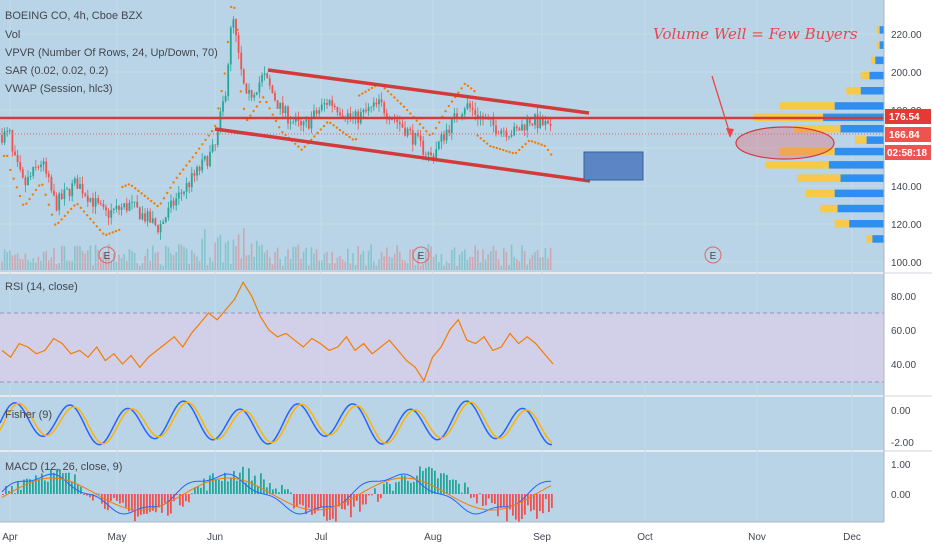 The width and height of the screenshot is (932, 550). I want to click on earnings-marker-apr: E, so click(107, 255).